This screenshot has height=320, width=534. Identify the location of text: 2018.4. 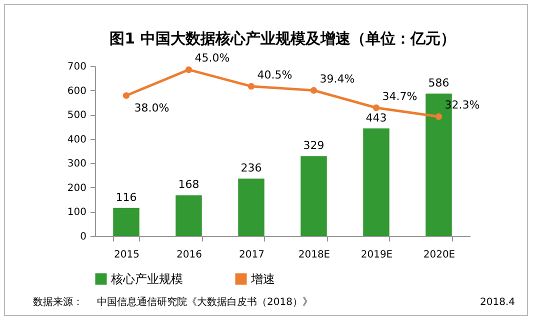
(497, 302).